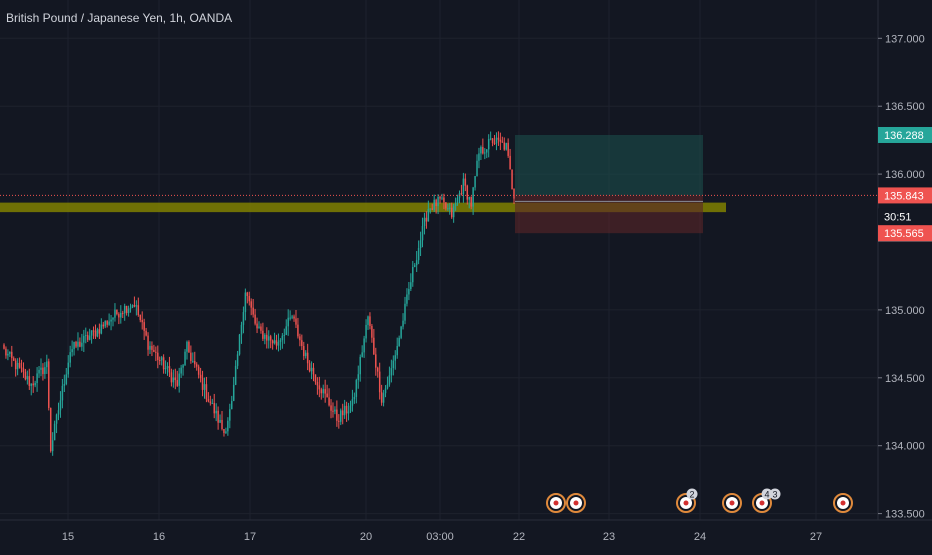 The width and height of the screenshot is (932, 555). Describe the element at coordinates (363, 207) in the screenshot. I see `support-zone` at that location.